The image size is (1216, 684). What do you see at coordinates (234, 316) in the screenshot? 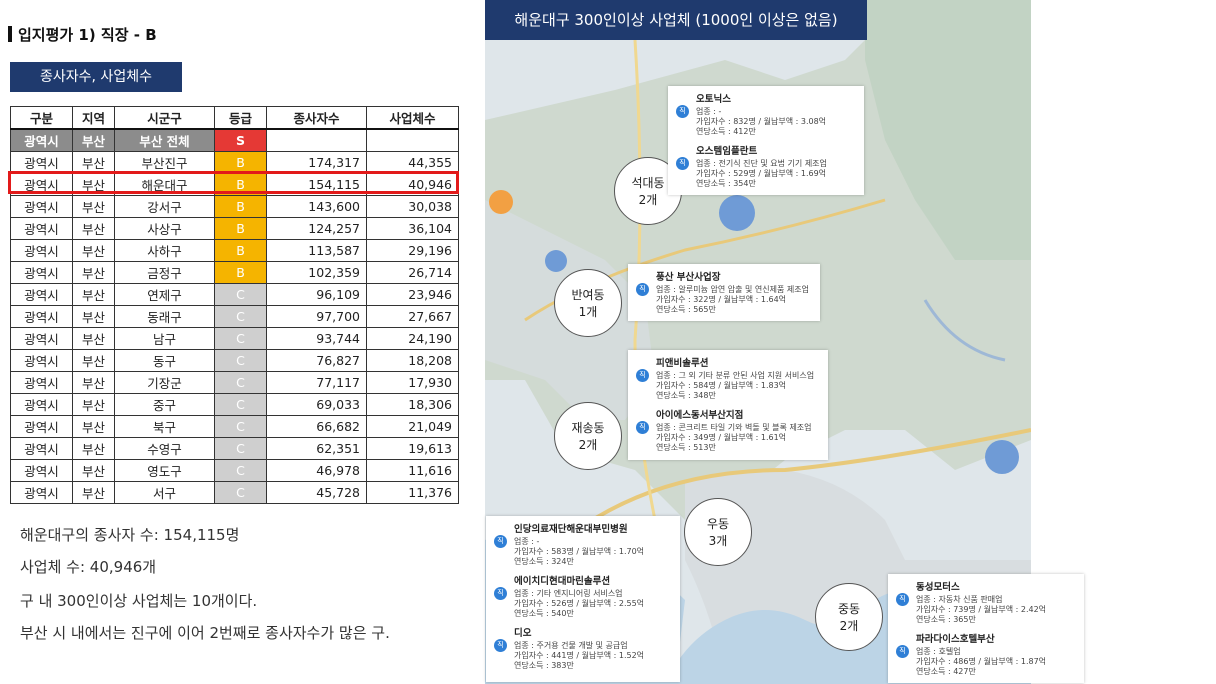
I see `table-row: 광역시 부산 동래구 C 97,700 27,667` at bounding box center [234, 316].